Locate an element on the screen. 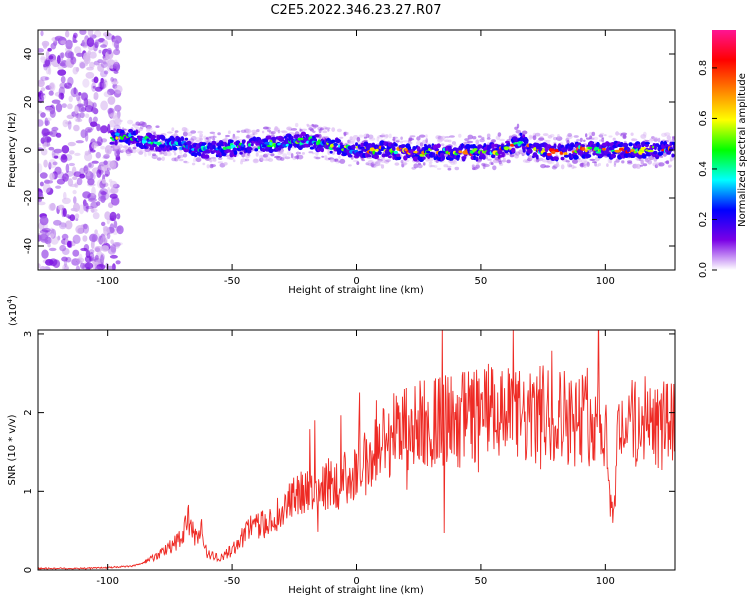 The width and height of the screenshot is (750, 600). x-tick-label: 0 is located at coordinates (356, 281).